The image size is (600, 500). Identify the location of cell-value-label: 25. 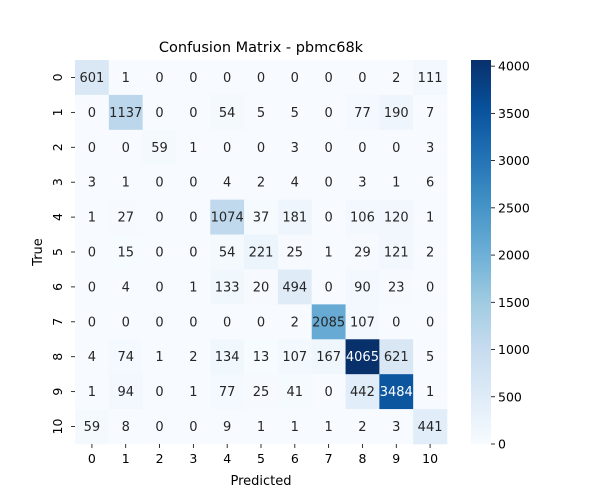
(261, 392).